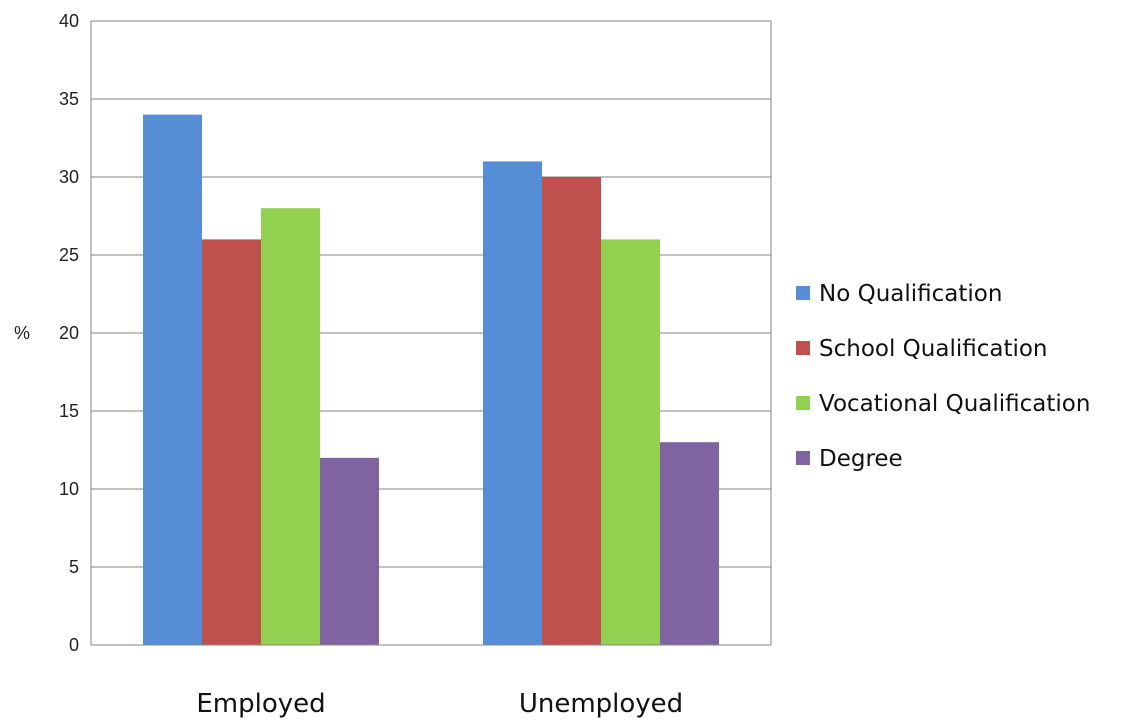 This screenshot has width=1139, height=727. Describe the element at coordinates (69, 177) in the screenshot. I see `y-tick-label: 30` at that location.